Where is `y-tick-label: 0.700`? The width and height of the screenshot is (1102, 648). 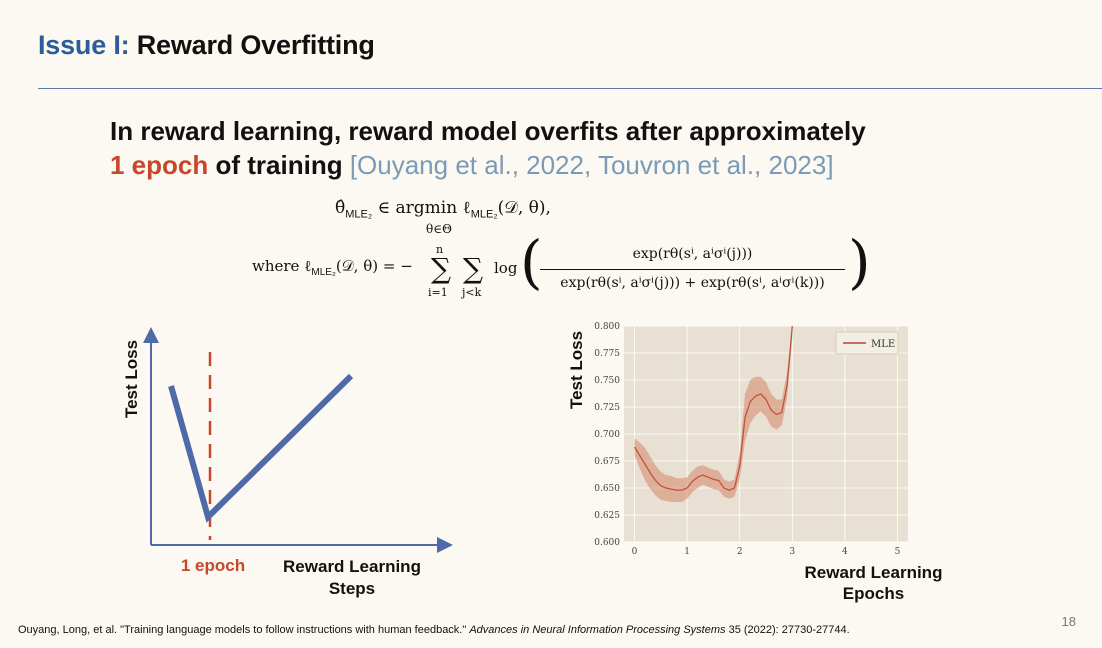
y-tick-label: 0.700 is located at coordinates (607, 435).